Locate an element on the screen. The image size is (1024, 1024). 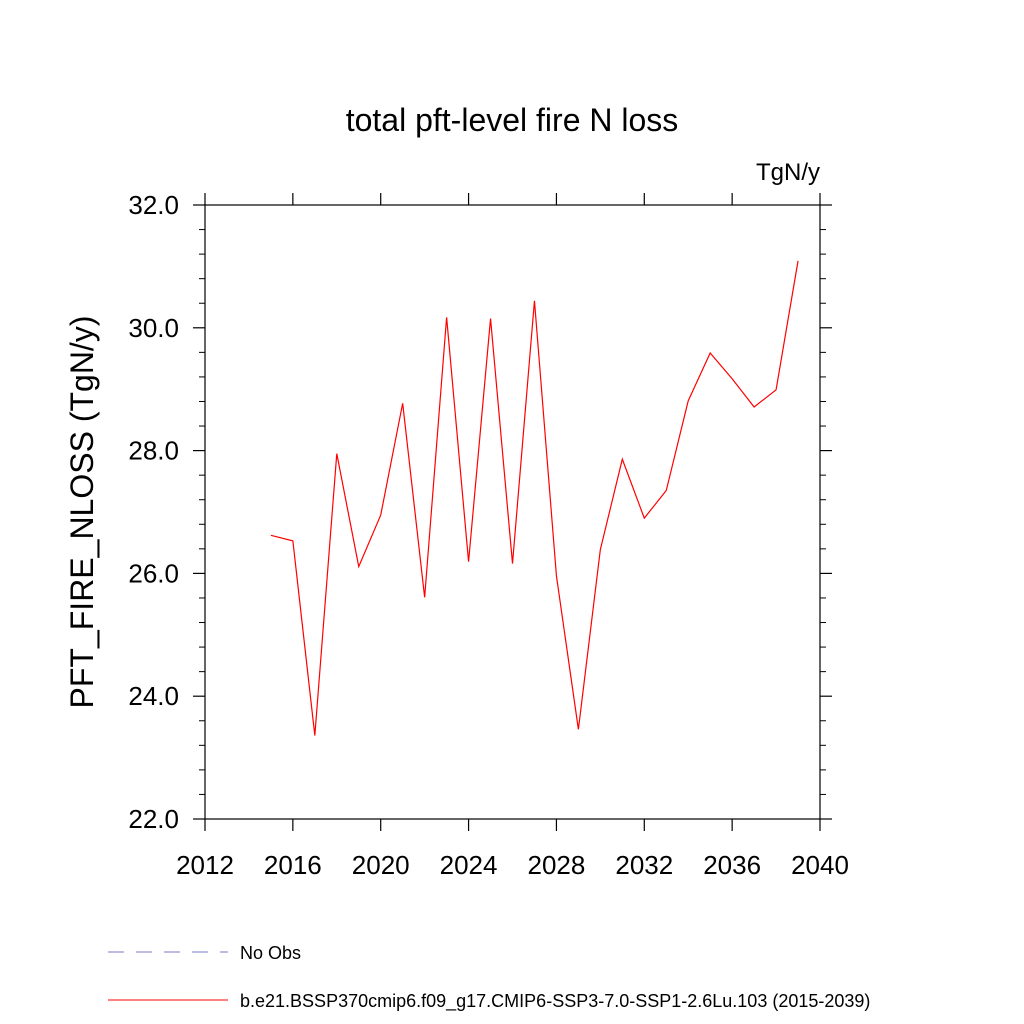
x-tick-label: 2032 is located at coordinates (644, 865).